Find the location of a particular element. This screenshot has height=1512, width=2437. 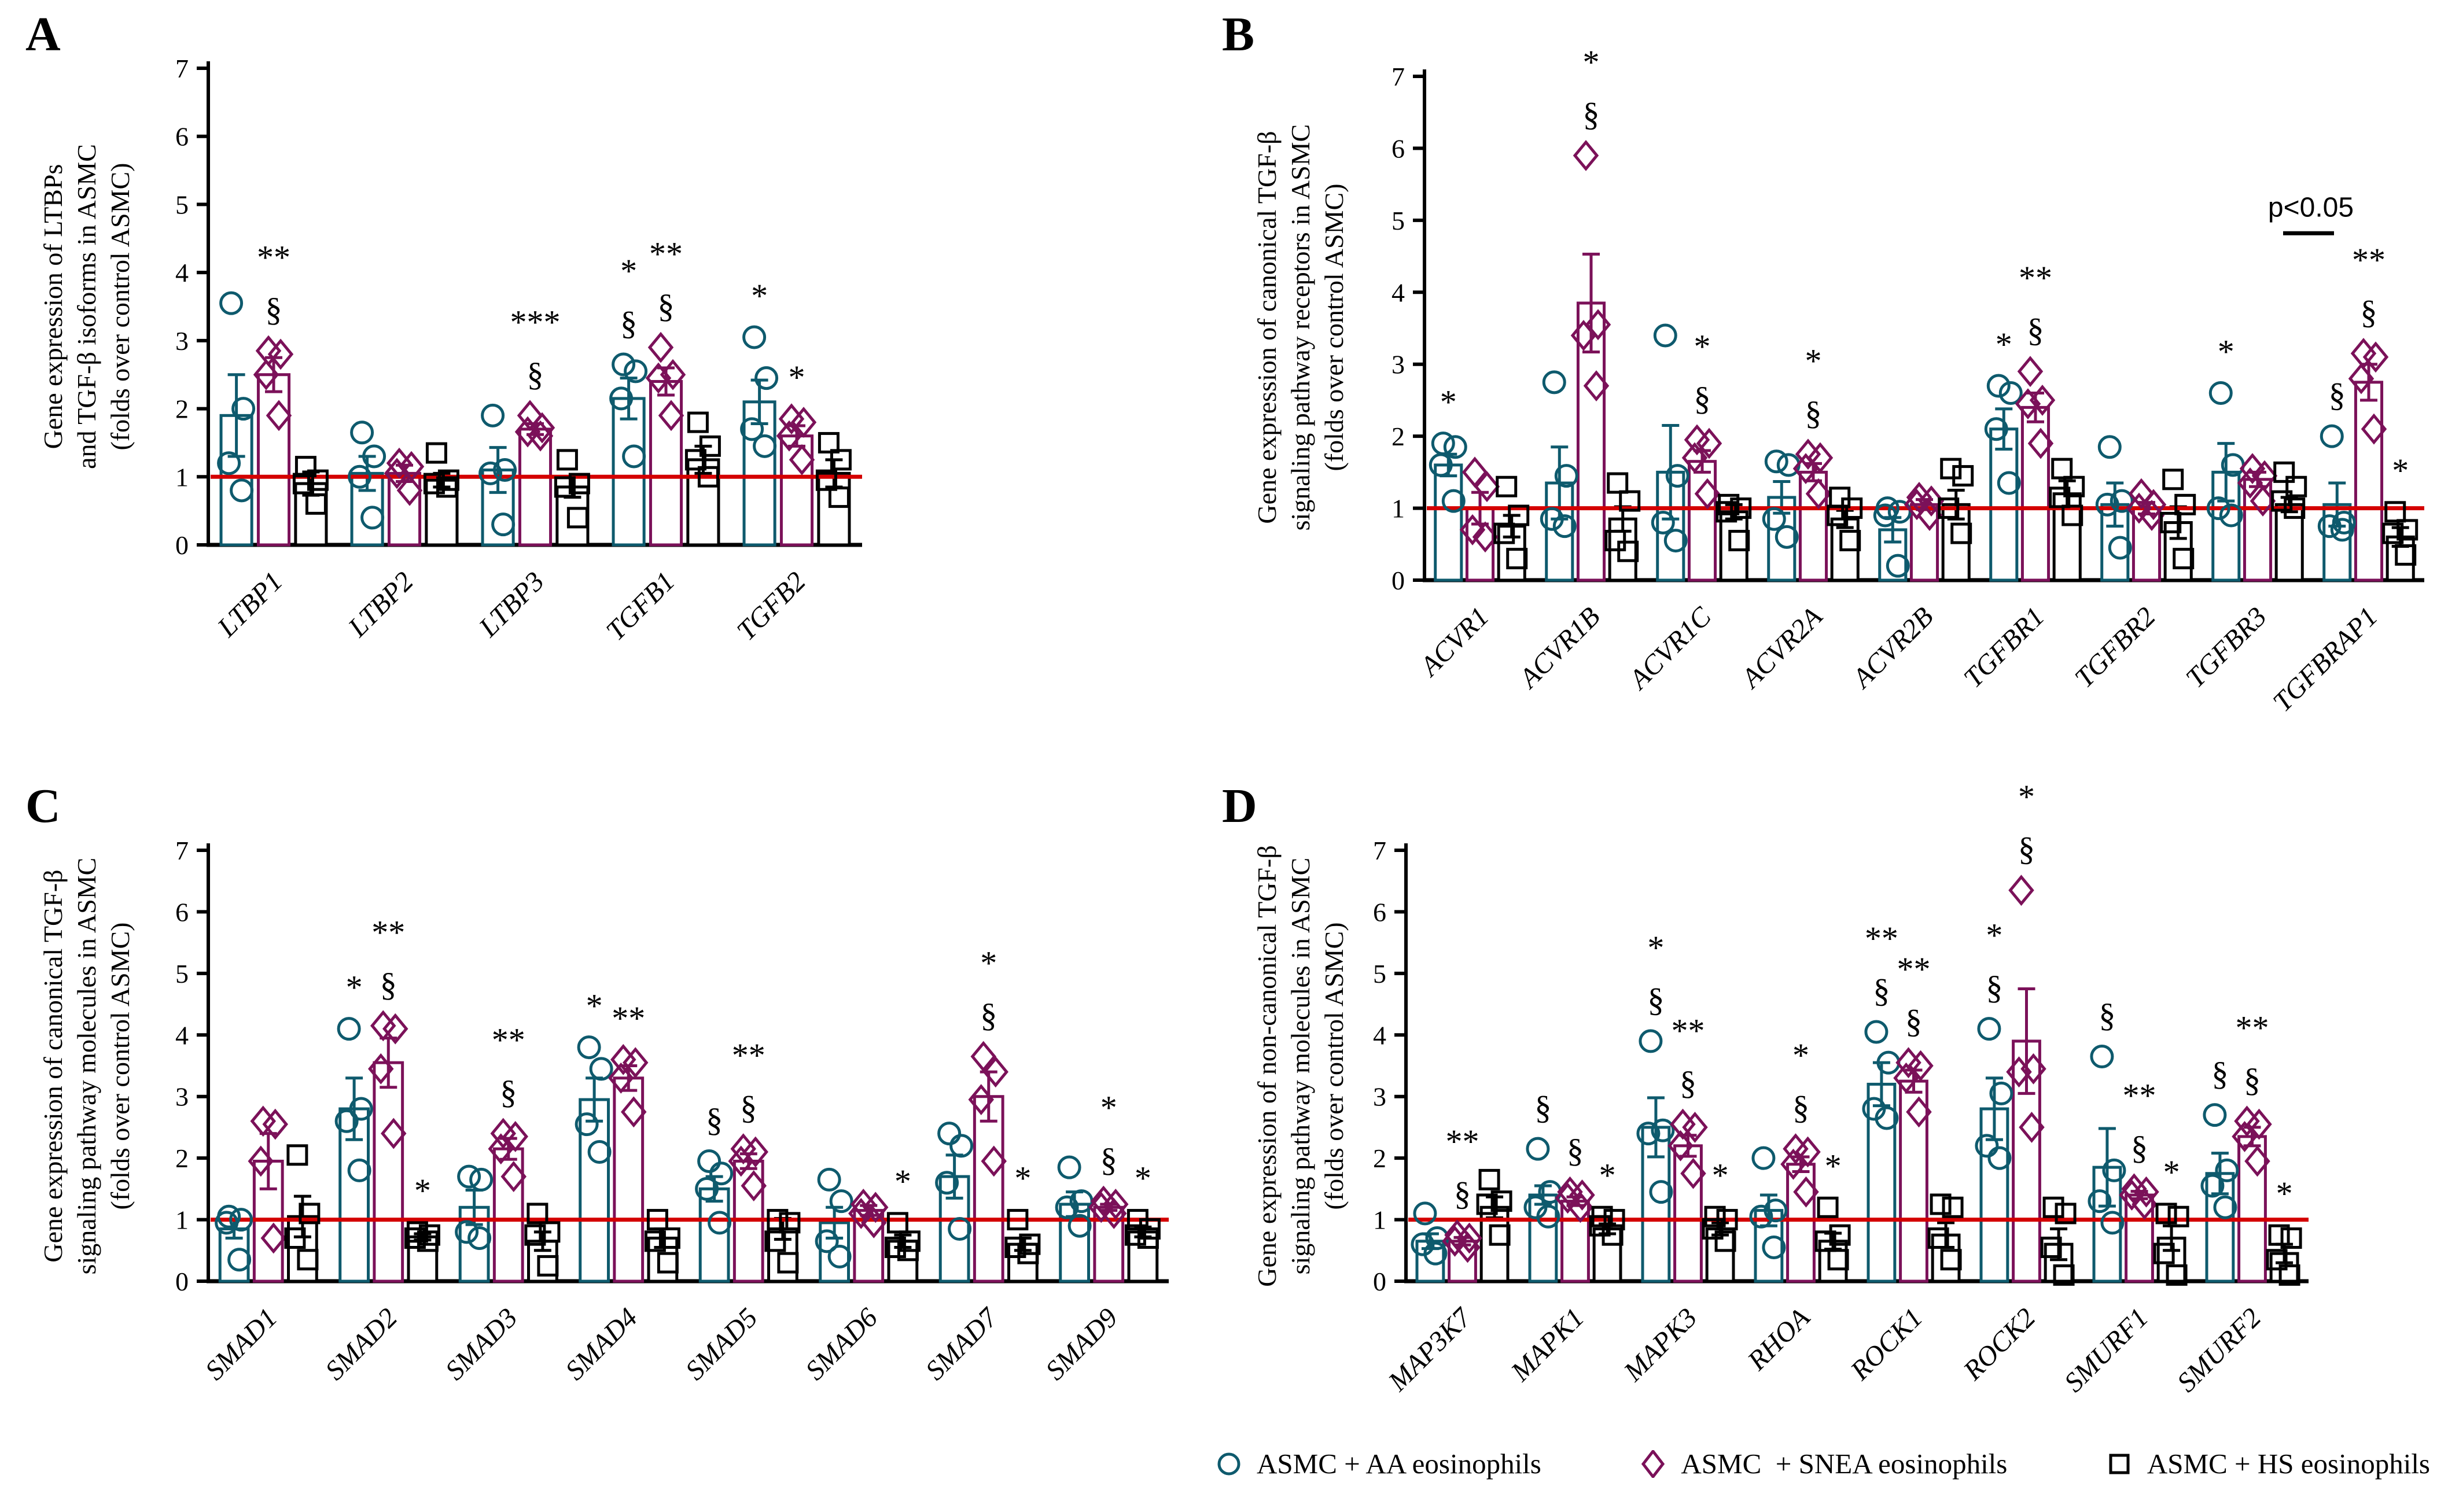

y-tick-label: 0 is located at coordinates (182, 545).